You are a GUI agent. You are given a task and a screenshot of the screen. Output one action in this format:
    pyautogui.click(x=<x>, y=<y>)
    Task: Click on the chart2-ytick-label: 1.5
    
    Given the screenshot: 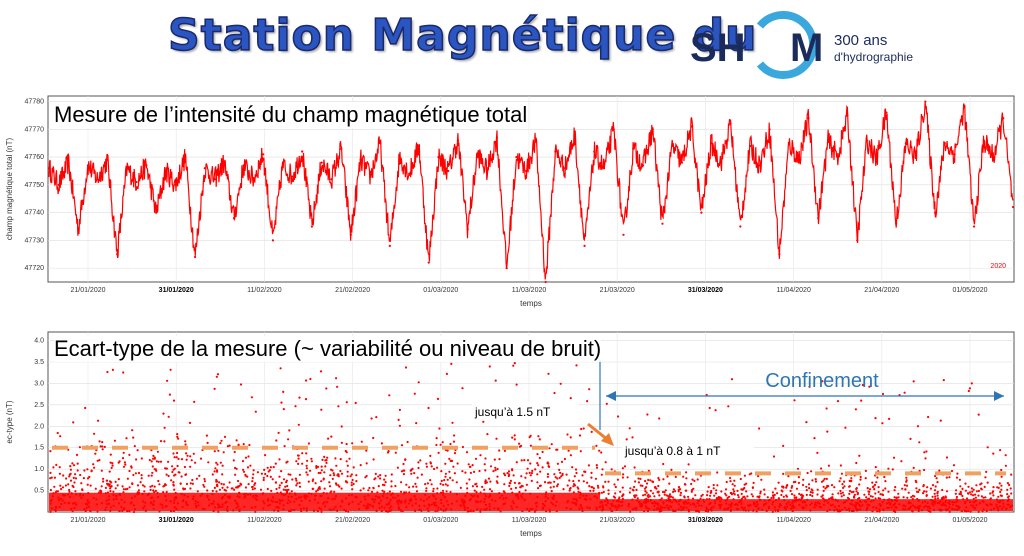 What is the action you would take?
    pyautogui.click(x=39, y=448)
    